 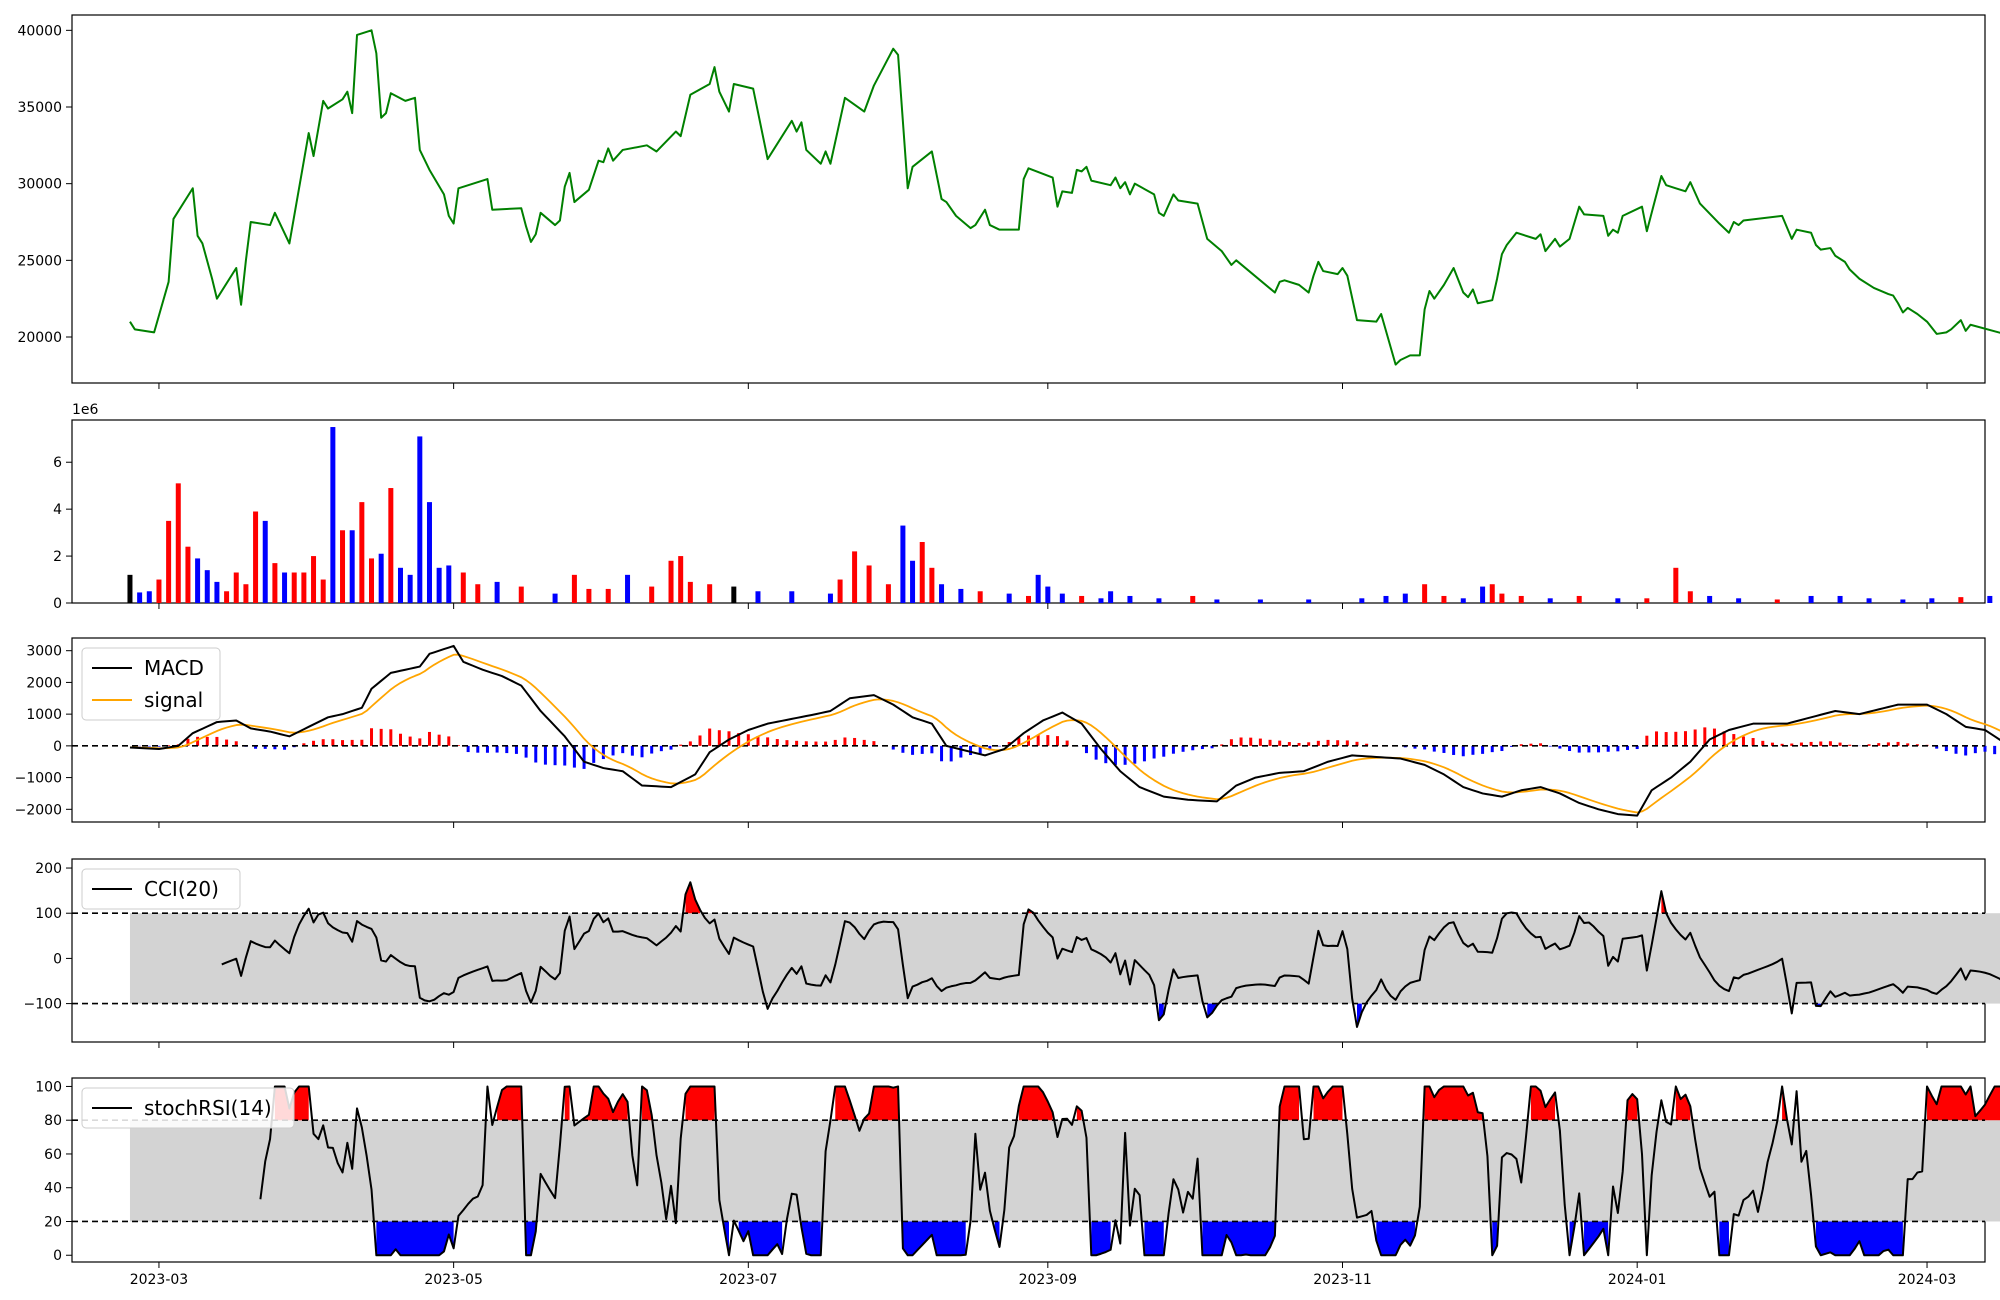 I want to click on volume-ytick-label: 0, so click(x=57, y=604).